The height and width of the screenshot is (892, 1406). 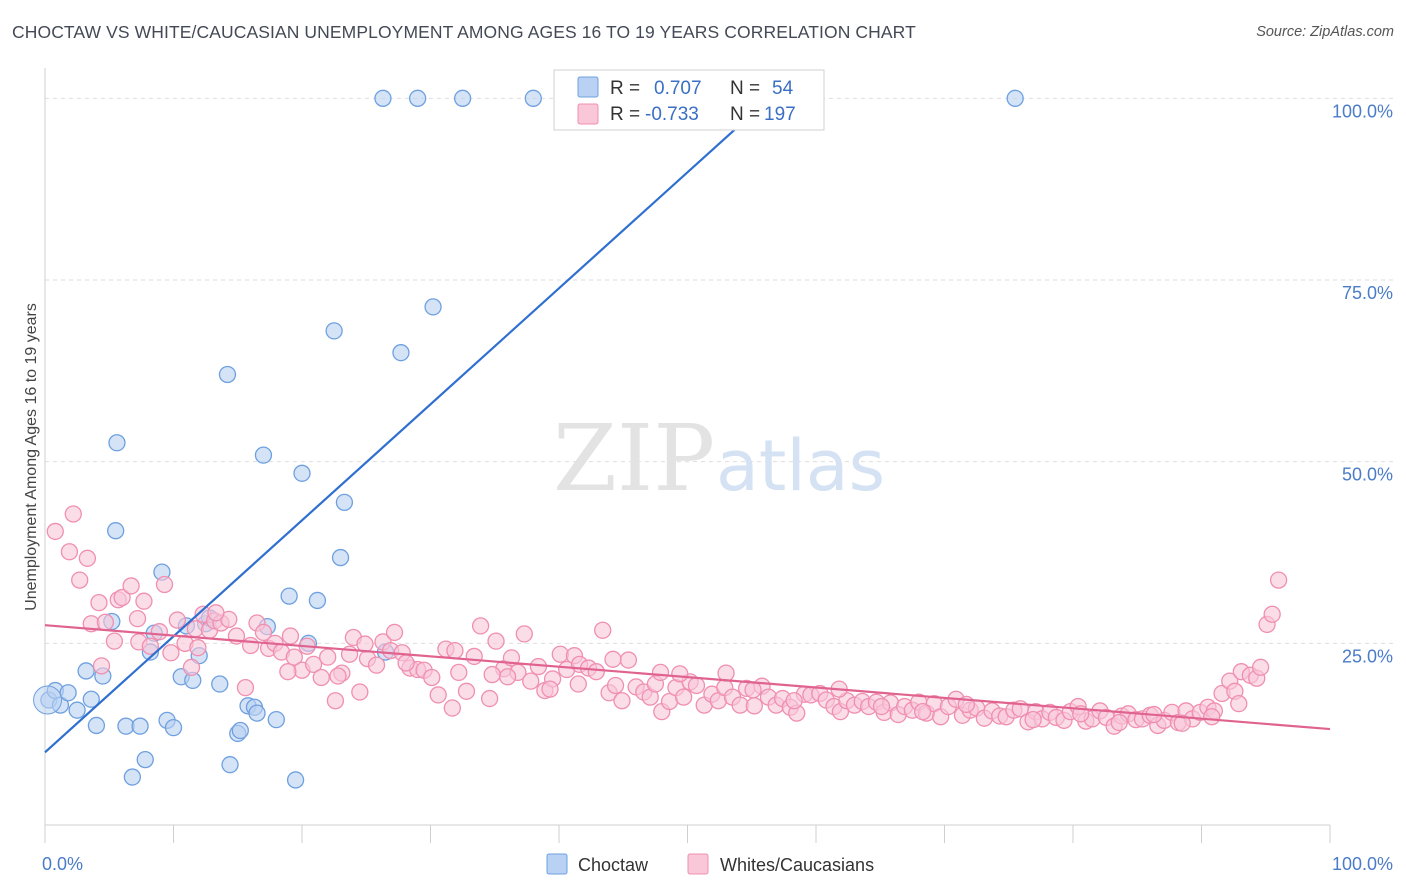 I want to click on choctaw-point-cluster, so click(x=48, y=700).